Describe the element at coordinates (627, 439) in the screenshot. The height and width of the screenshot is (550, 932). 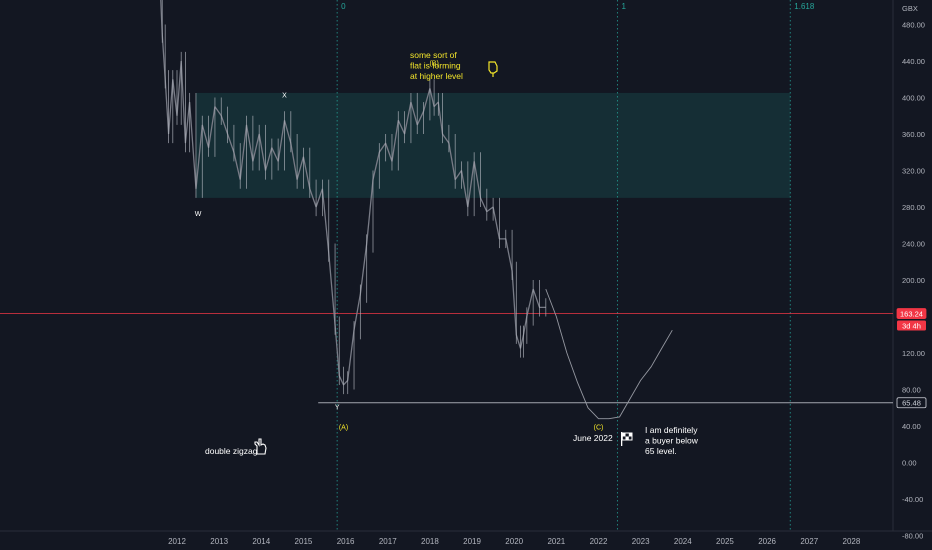
I see `flag-icon` at that location.